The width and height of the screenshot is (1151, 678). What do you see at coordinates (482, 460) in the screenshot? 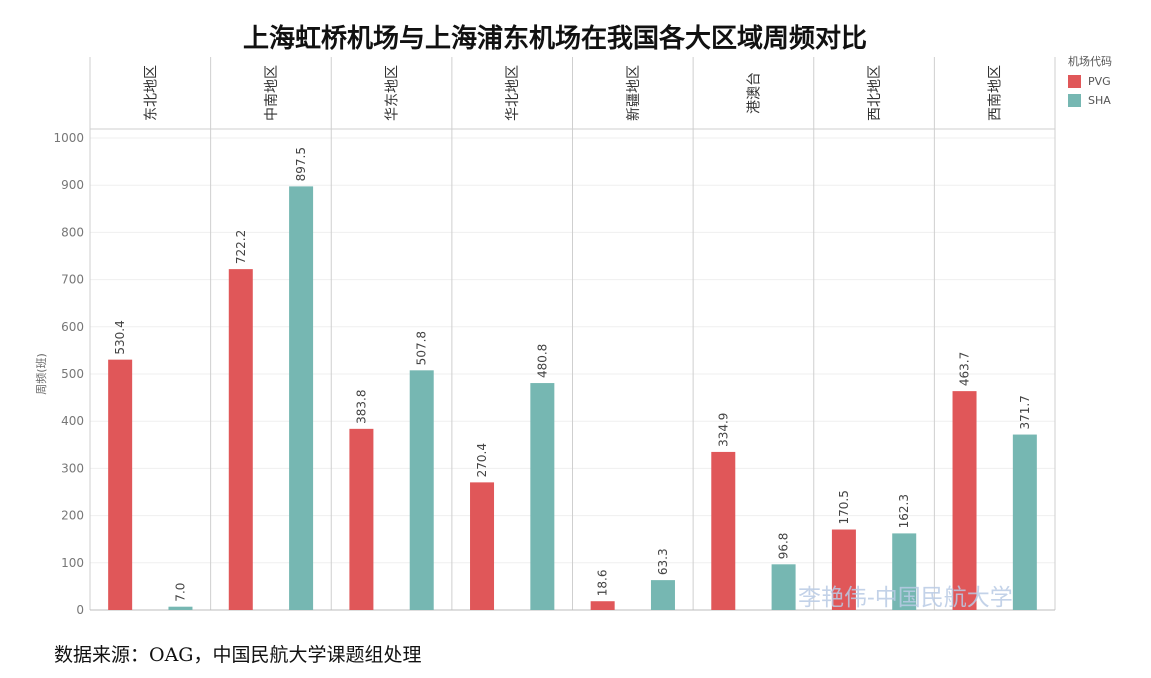
I see `data-label: 270.4` at bounding box center [482, 460].